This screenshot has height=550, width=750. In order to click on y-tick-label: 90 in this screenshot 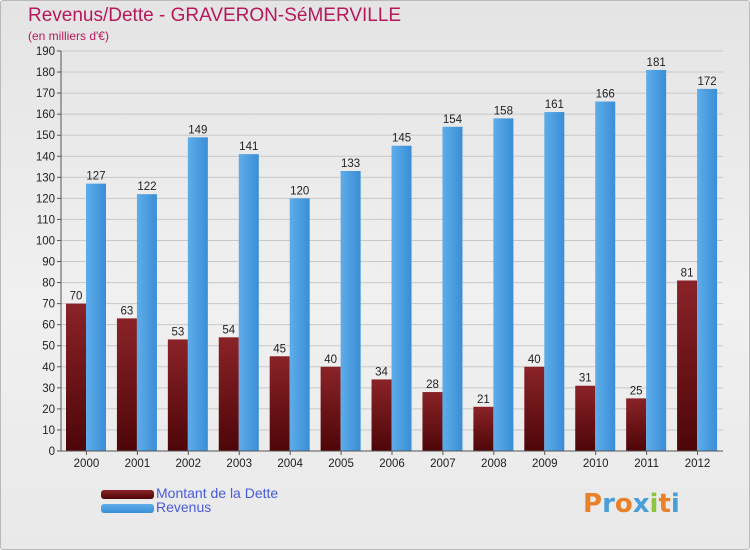, I will do `click(48, 263)`.